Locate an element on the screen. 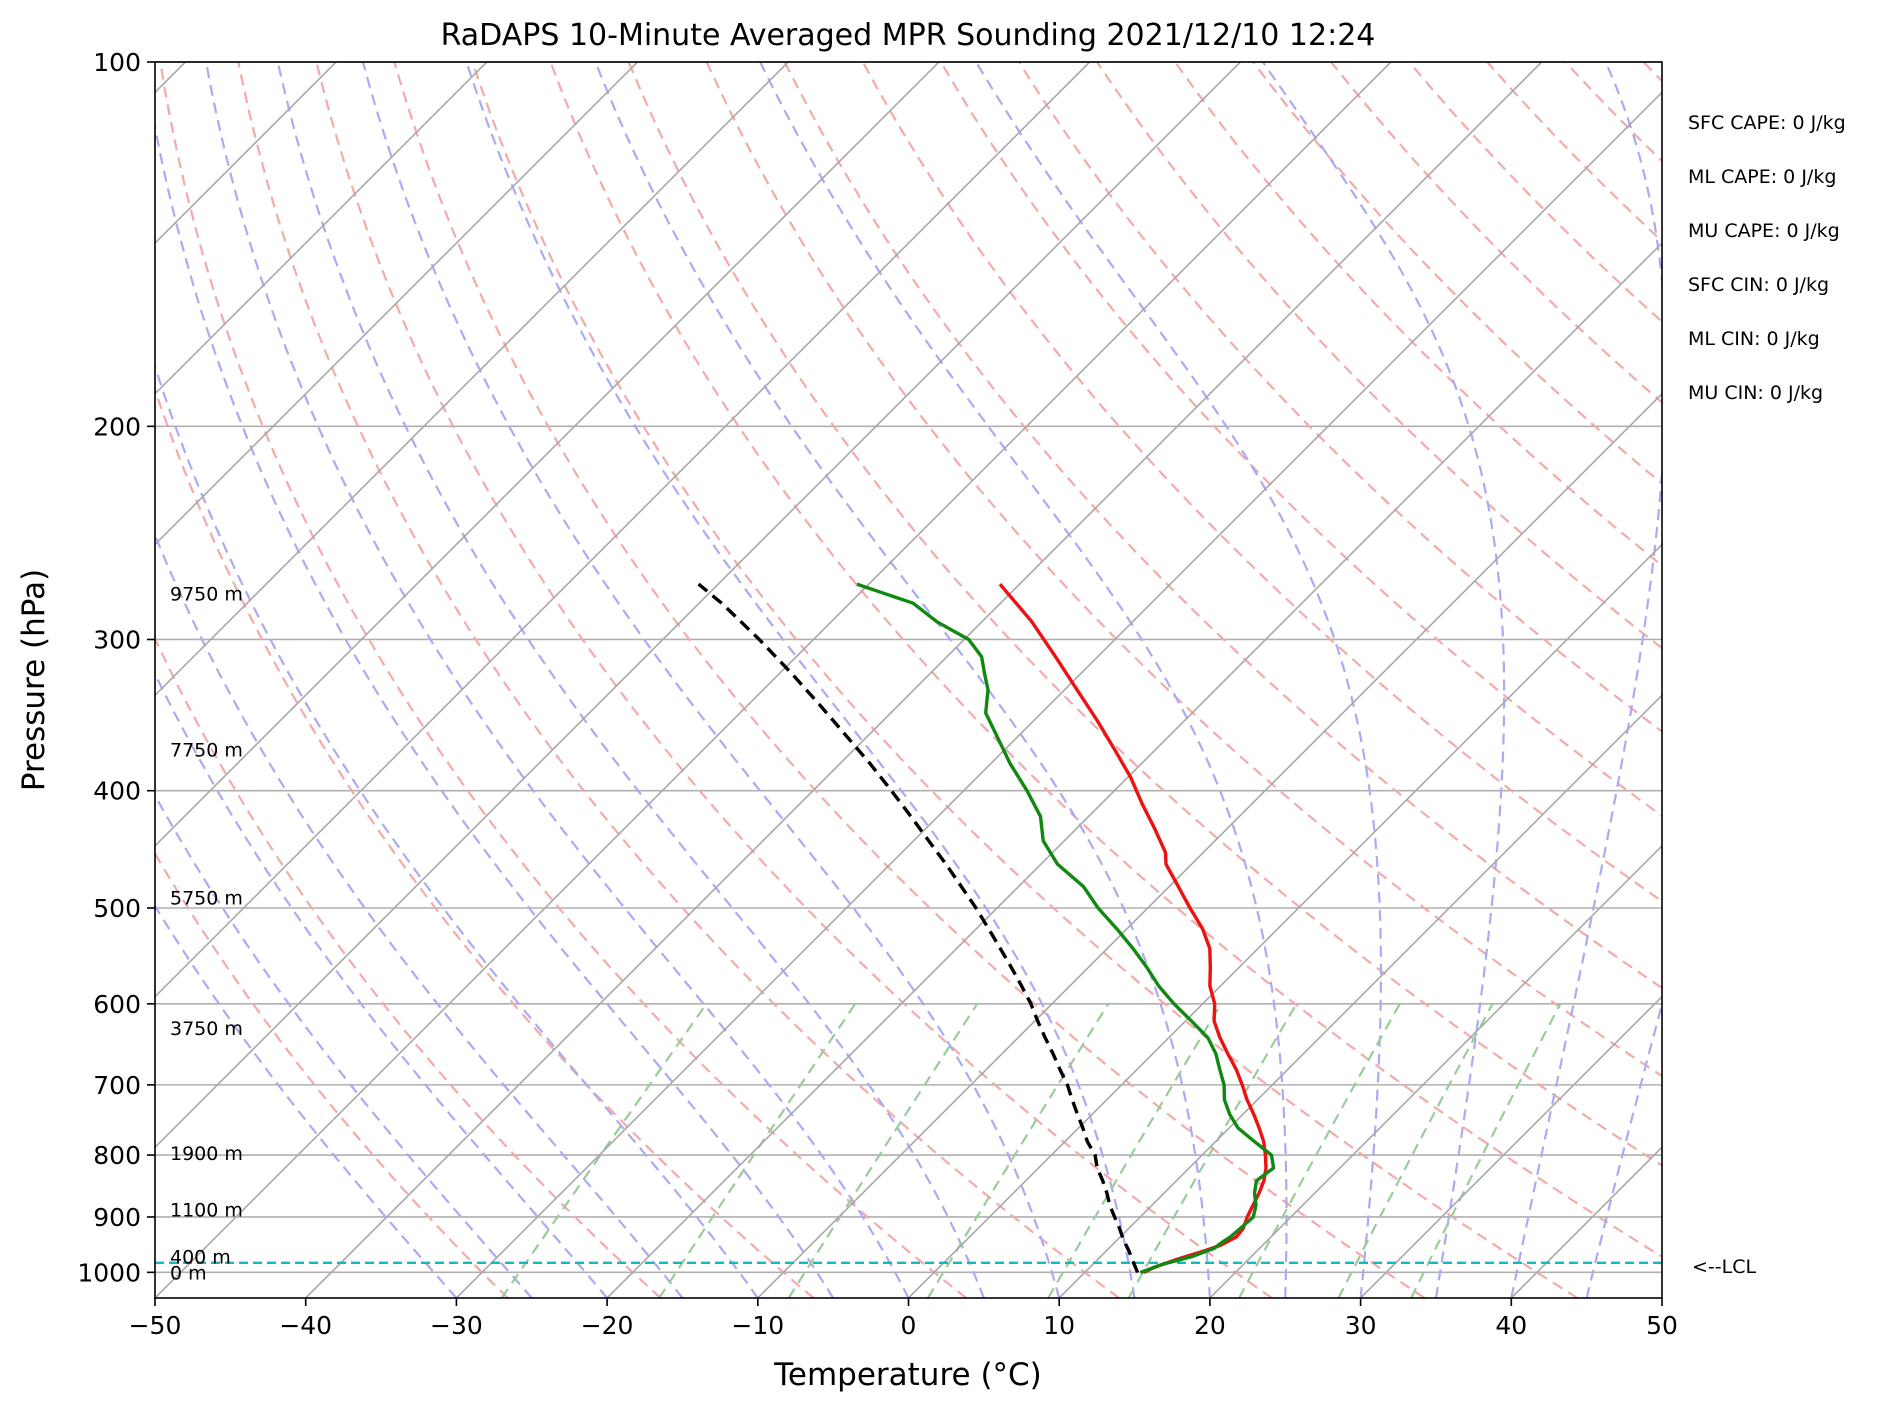  stat-label: SFC CAPE: 0 J/kg is located at coordinates (1767, 123).